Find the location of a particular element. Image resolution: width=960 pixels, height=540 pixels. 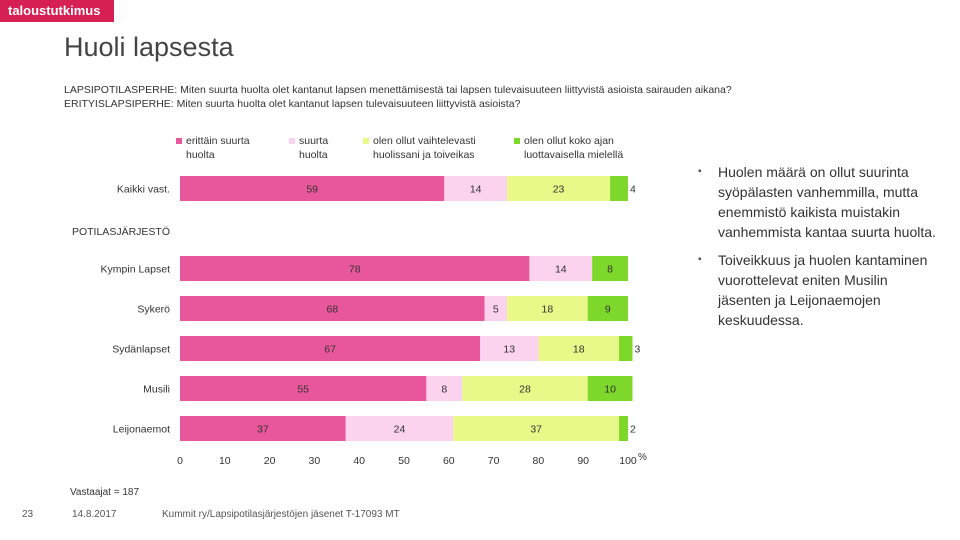

legend-label: olen ollut koko ajan is located at coordinates (569, 141).